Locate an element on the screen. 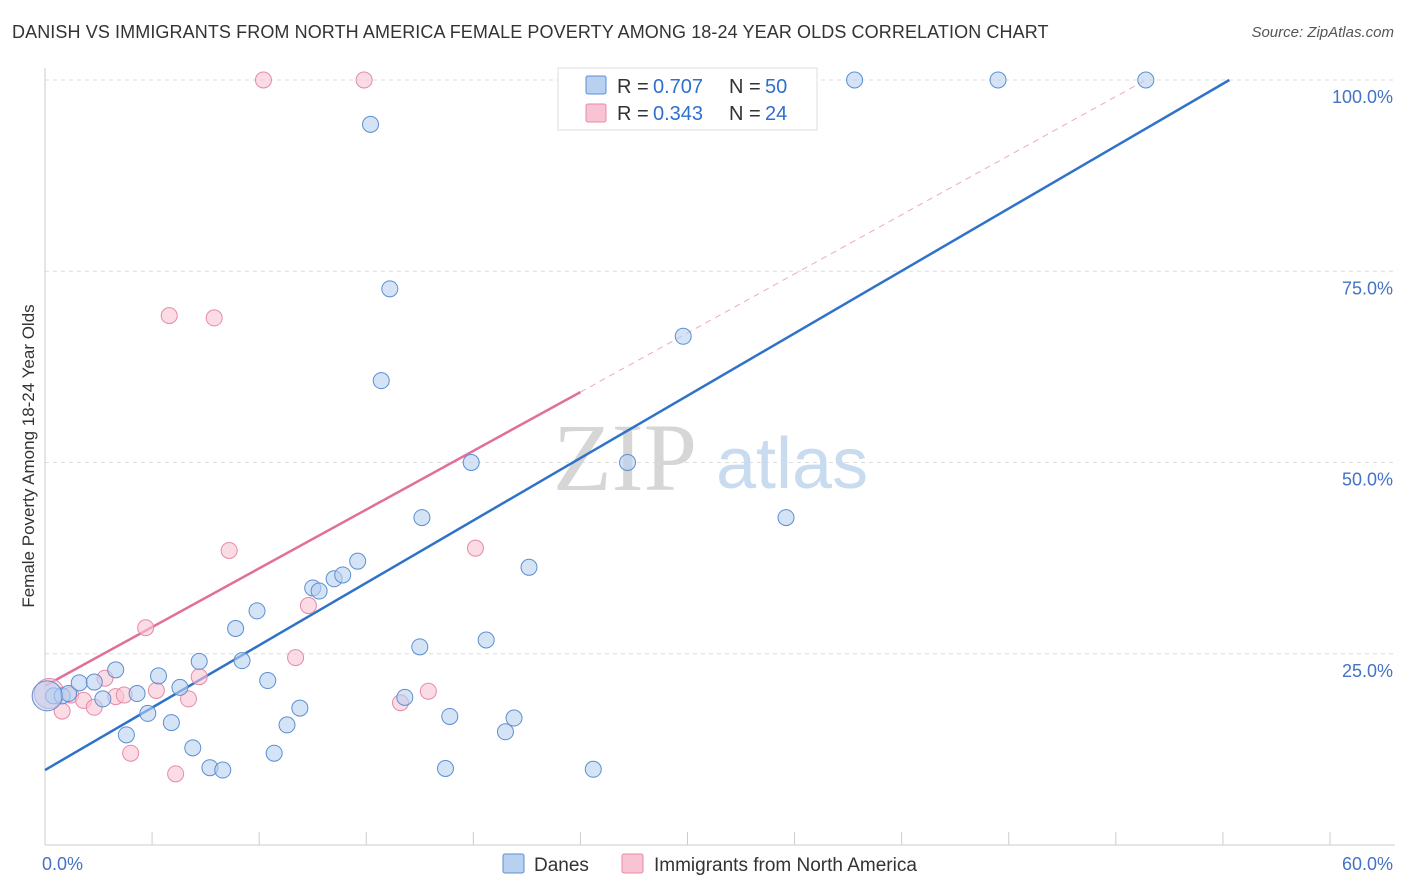  y-axis-label: Female Poverty Among 18-24 Year Olds is located at coordinates (28, 455).